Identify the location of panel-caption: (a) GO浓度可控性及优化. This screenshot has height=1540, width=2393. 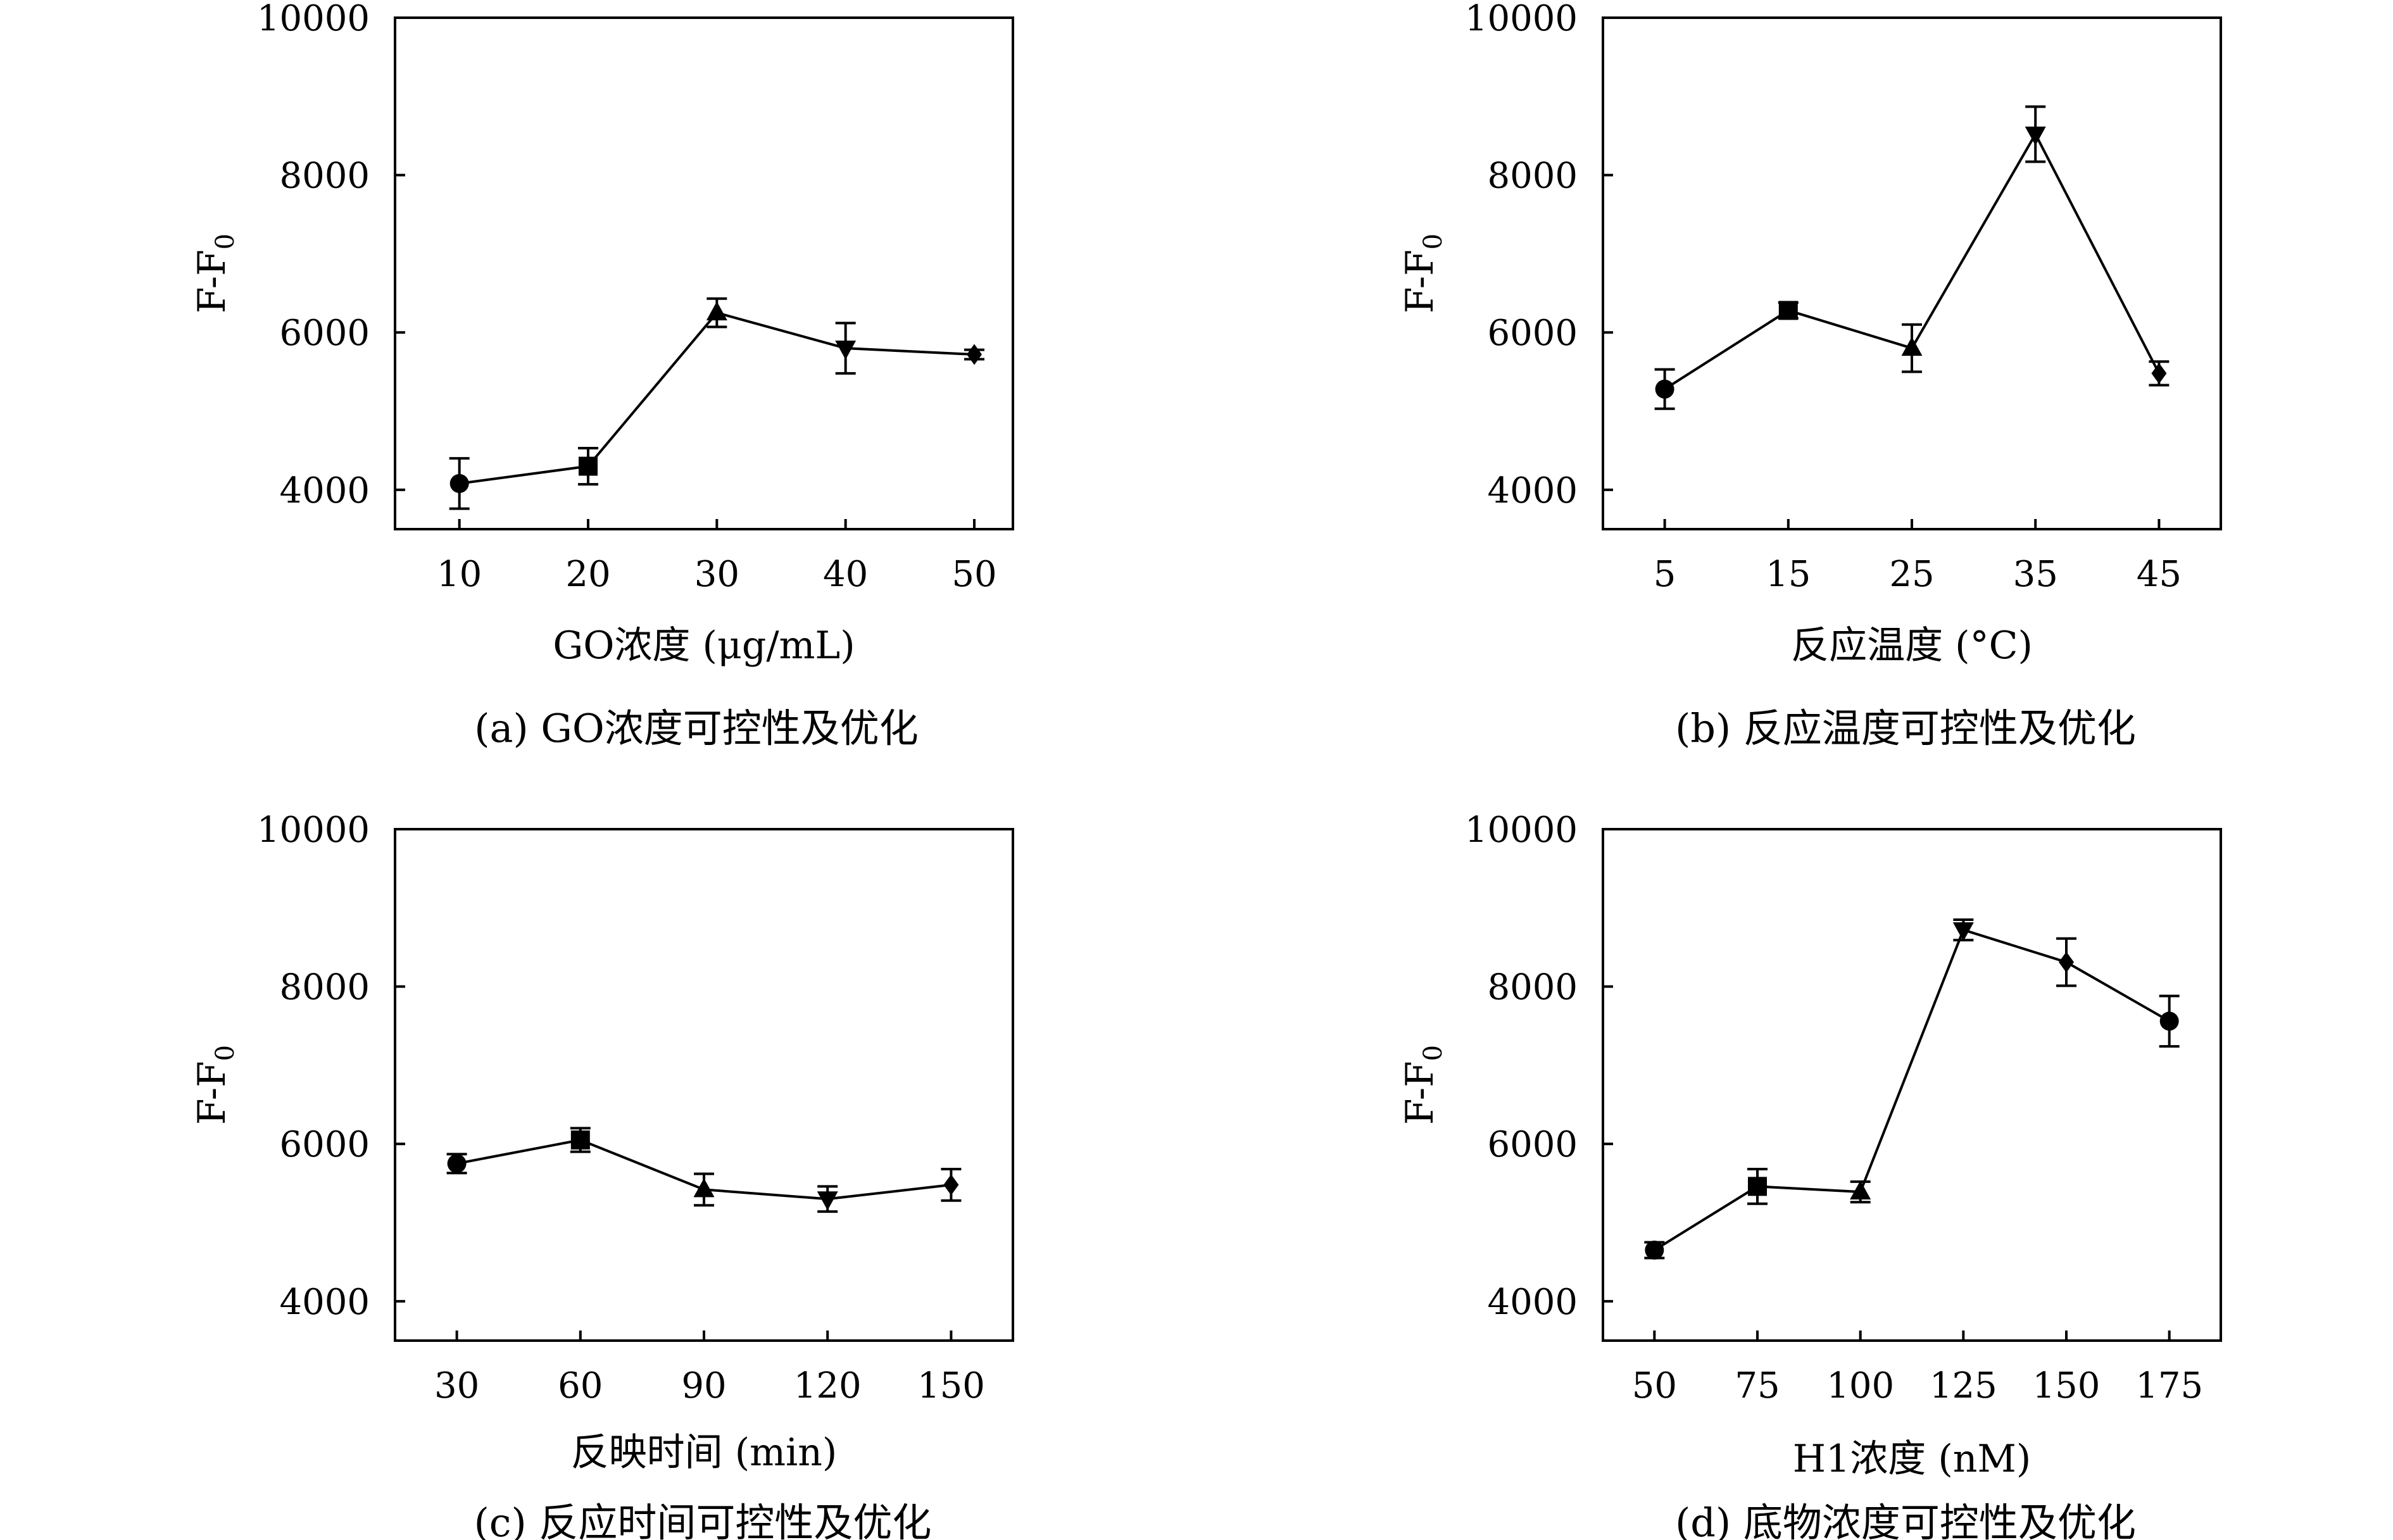
(696, 728).